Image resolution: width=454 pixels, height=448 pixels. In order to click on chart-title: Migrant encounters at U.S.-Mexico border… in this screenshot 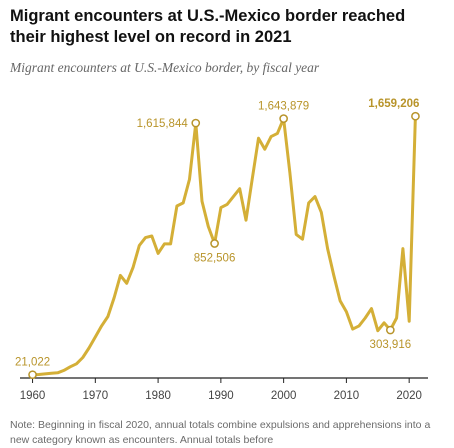, I will do `click(208, 26)`.